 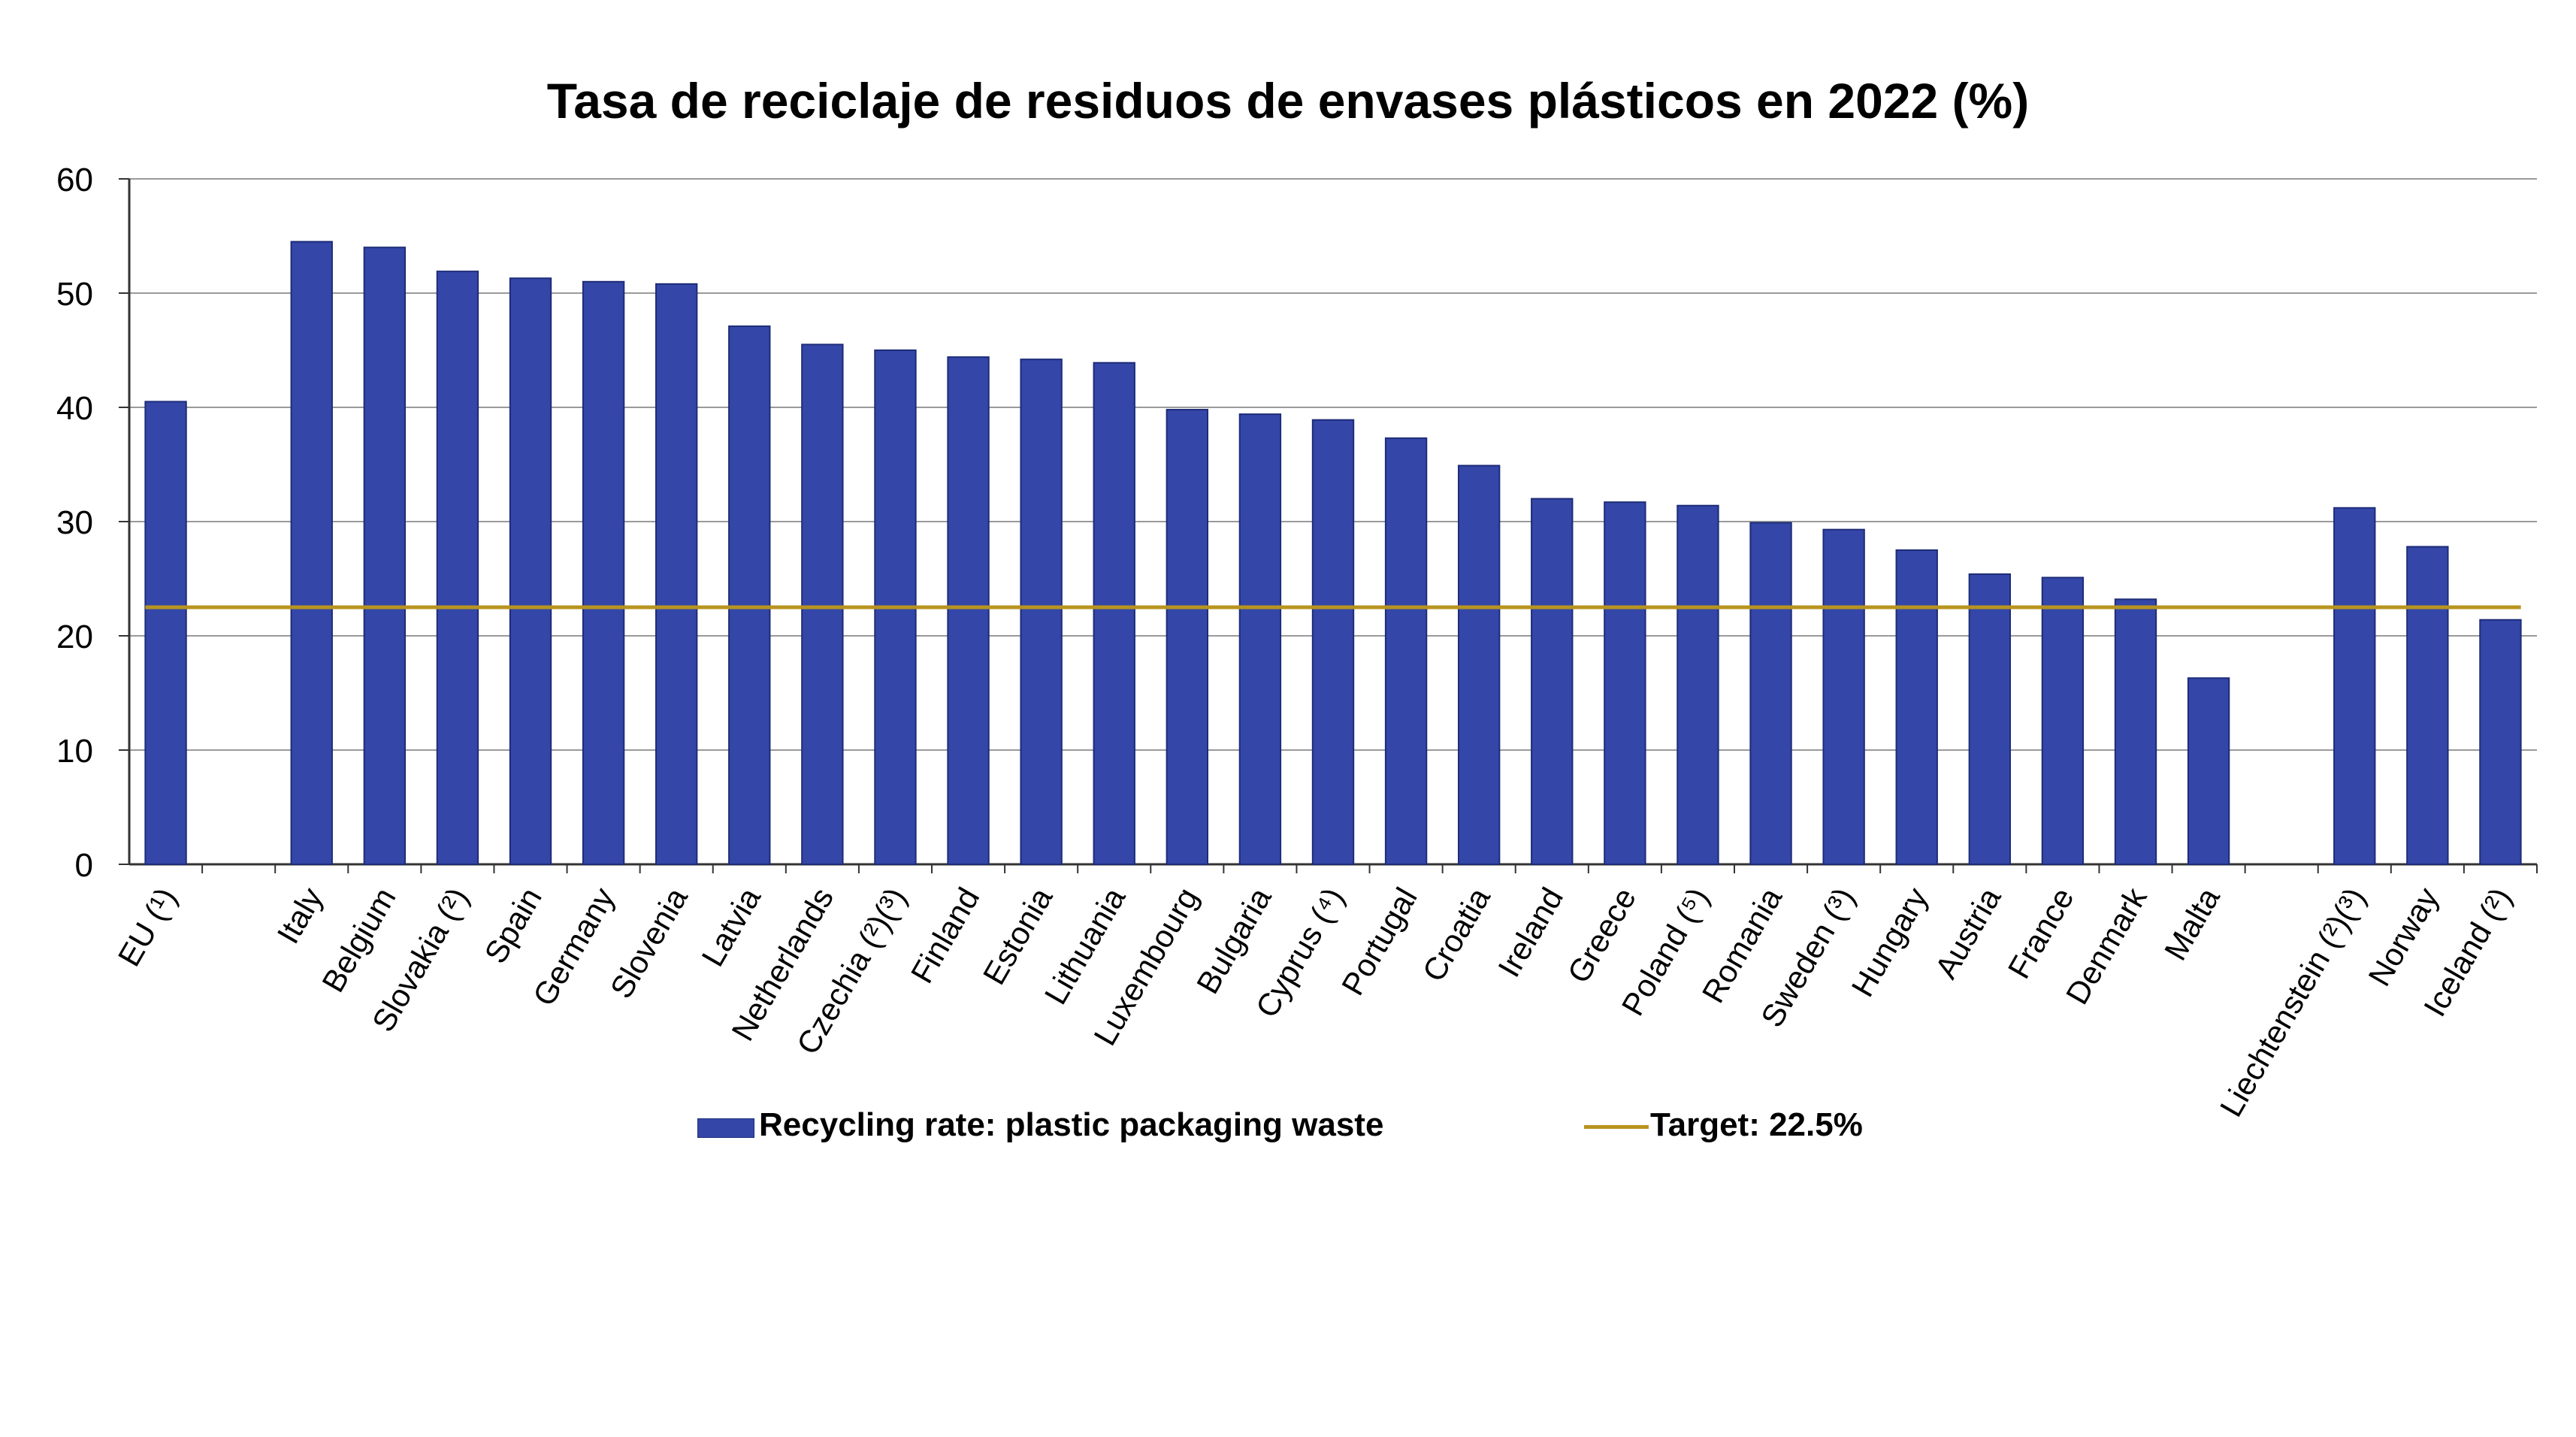 What do you see at coordinates (74, 408) in the screenshot?
I see `y-tick-label: 40` at bounding box center [74, 408].